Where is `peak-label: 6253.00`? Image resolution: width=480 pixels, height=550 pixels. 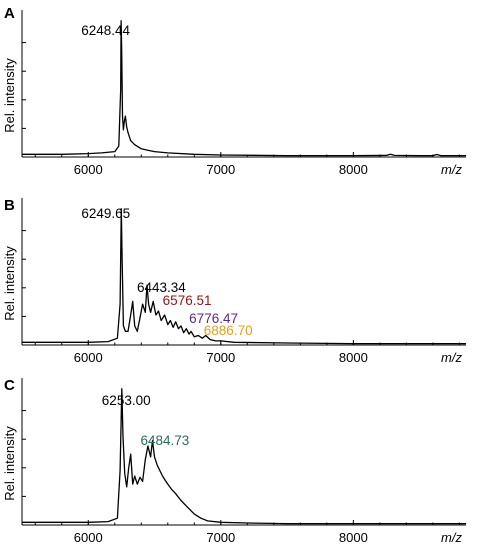
peak-label: 6253.00 is located at coordinates (126, 400).